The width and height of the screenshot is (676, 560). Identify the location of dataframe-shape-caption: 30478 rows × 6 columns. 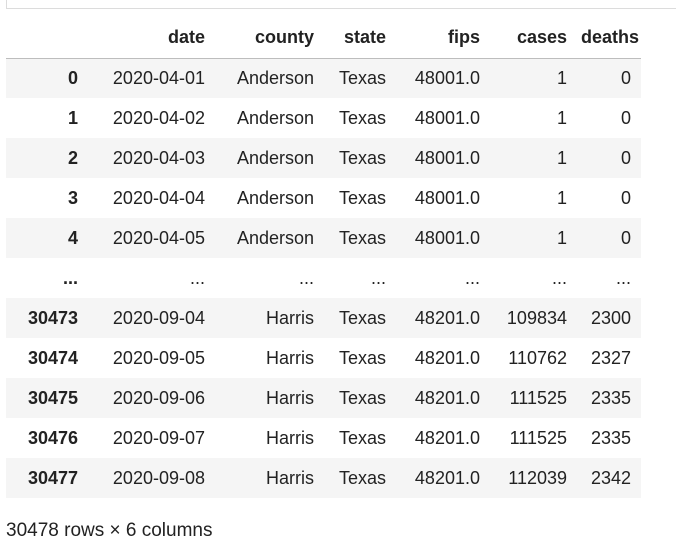
(109, 530).